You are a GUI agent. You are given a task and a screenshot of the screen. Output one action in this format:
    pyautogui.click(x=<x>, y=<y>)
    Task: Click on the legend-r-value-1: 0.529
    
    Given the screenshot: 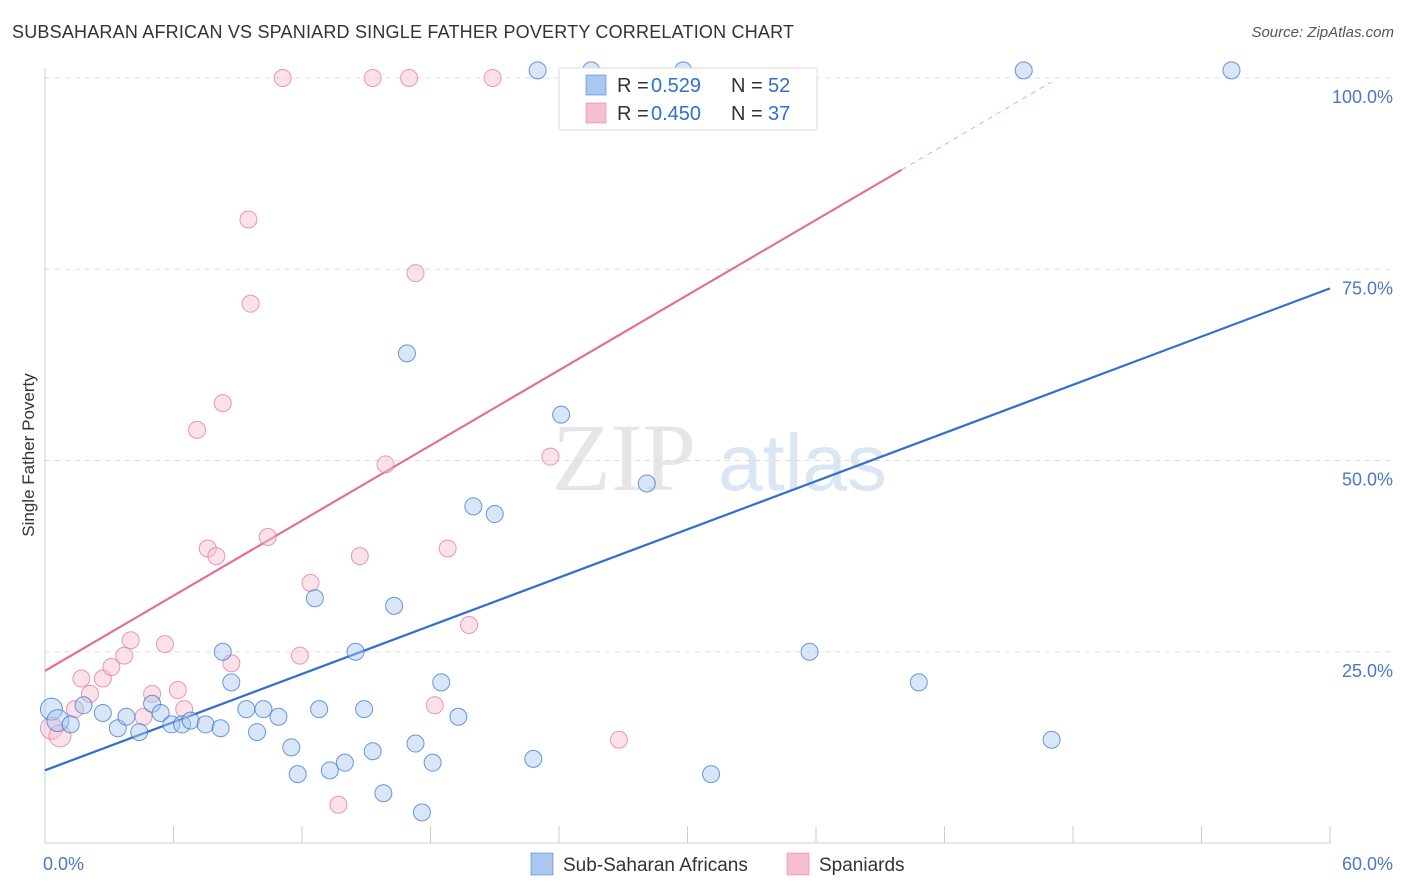 What is the action you would take?
    pyautogui.click(x=676, y=86)
    